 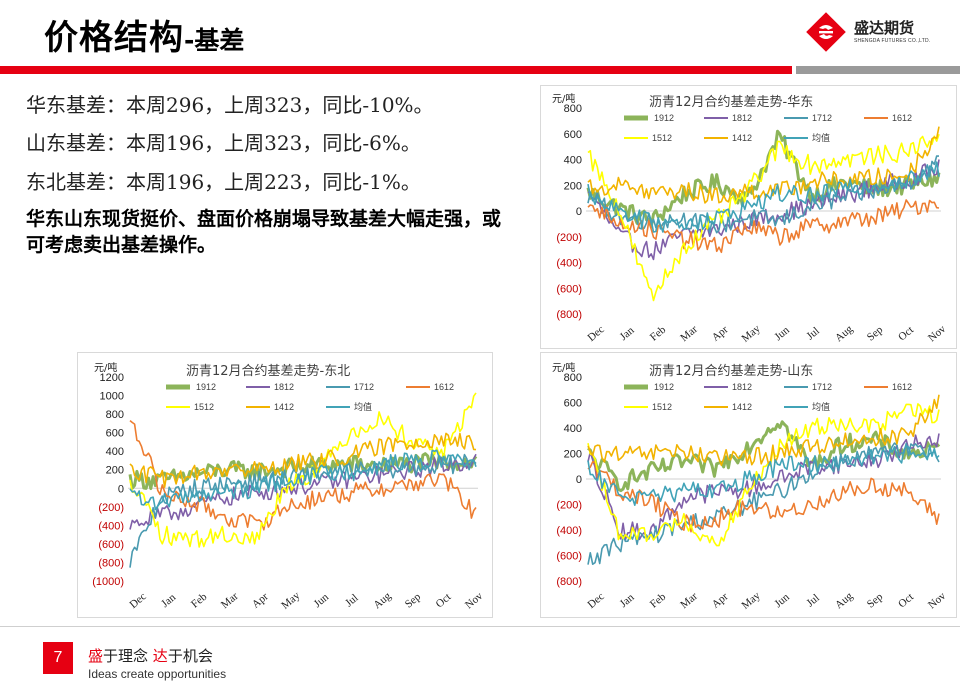 I want to click on page-number: 7, so click(x=58, y=658).